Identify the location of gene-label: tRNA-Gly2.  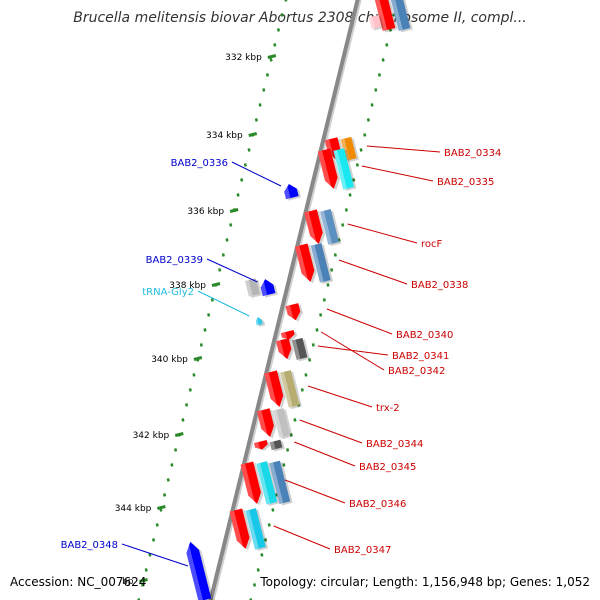
(168, 292).